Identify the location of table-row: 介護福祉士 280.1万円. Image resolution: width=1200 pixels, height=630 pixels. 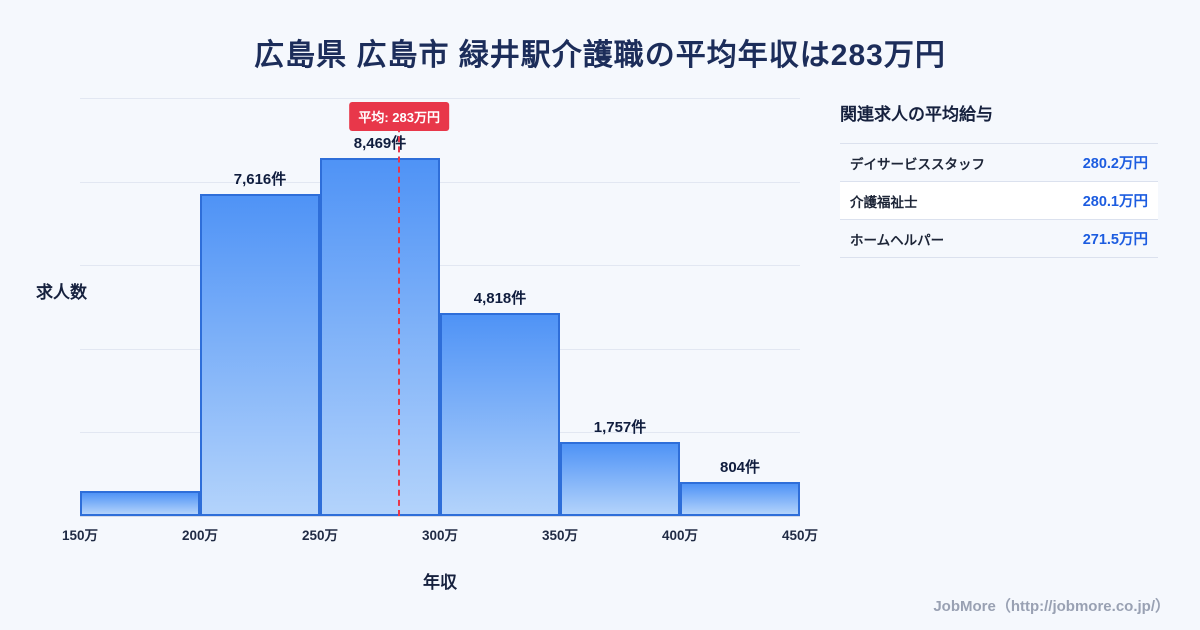
(999, 201).